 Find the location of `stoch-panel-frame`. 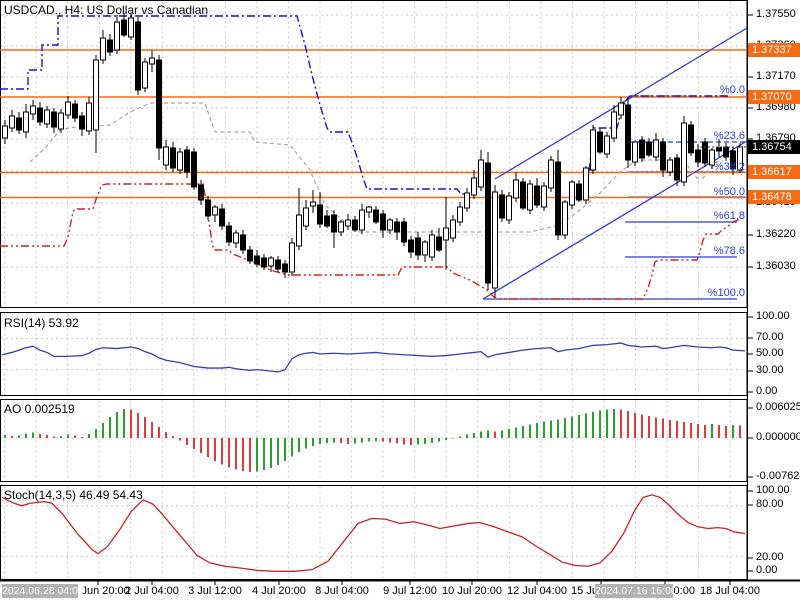

stoch-panel-frame is located at coordinates (374, 532).